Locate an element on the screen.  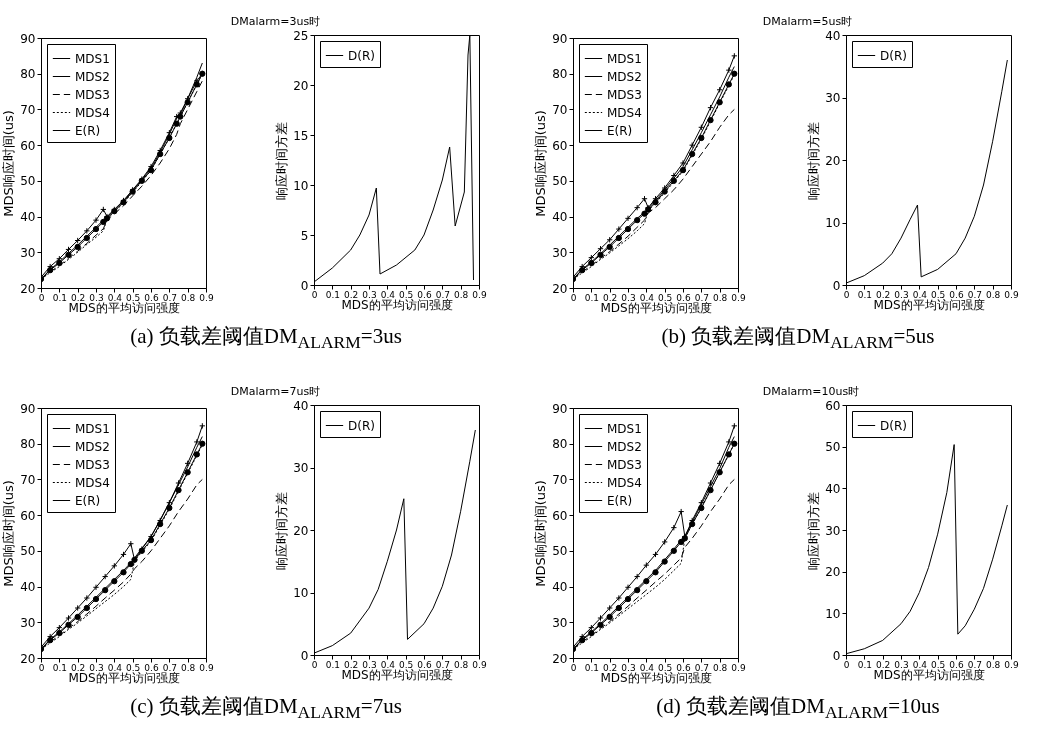
legend-label: D(R) is located at coordinates (361, 425).